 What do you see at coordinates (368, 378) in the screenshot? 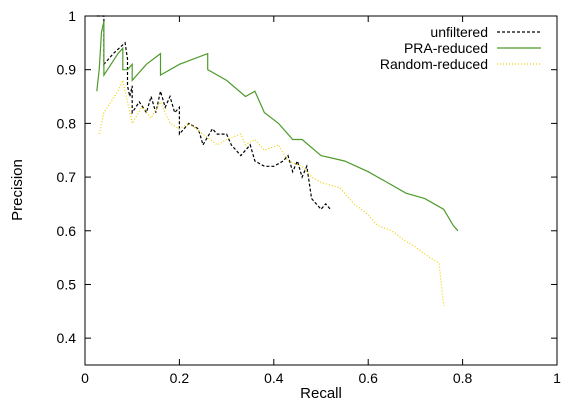
I see `x-tick-label: 0.6` at bounding box center [368, 378].